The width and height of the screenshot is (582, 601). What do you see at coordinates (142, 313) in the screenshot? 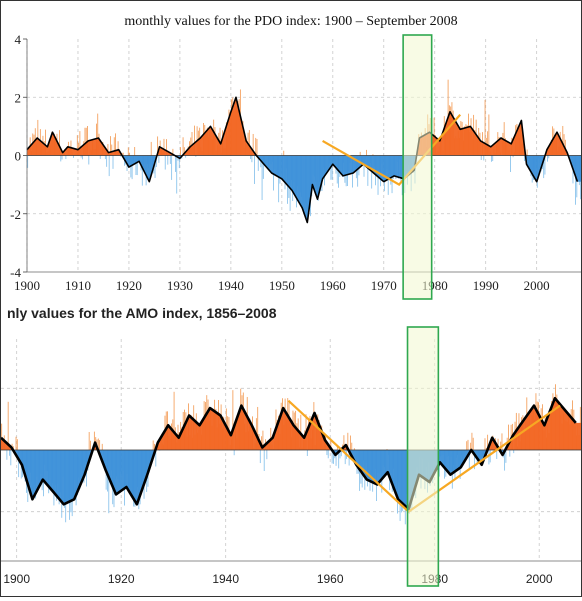
I see `amo-title: nly values for the AMO index, 1856–2008` at bounding box center [142, 313].